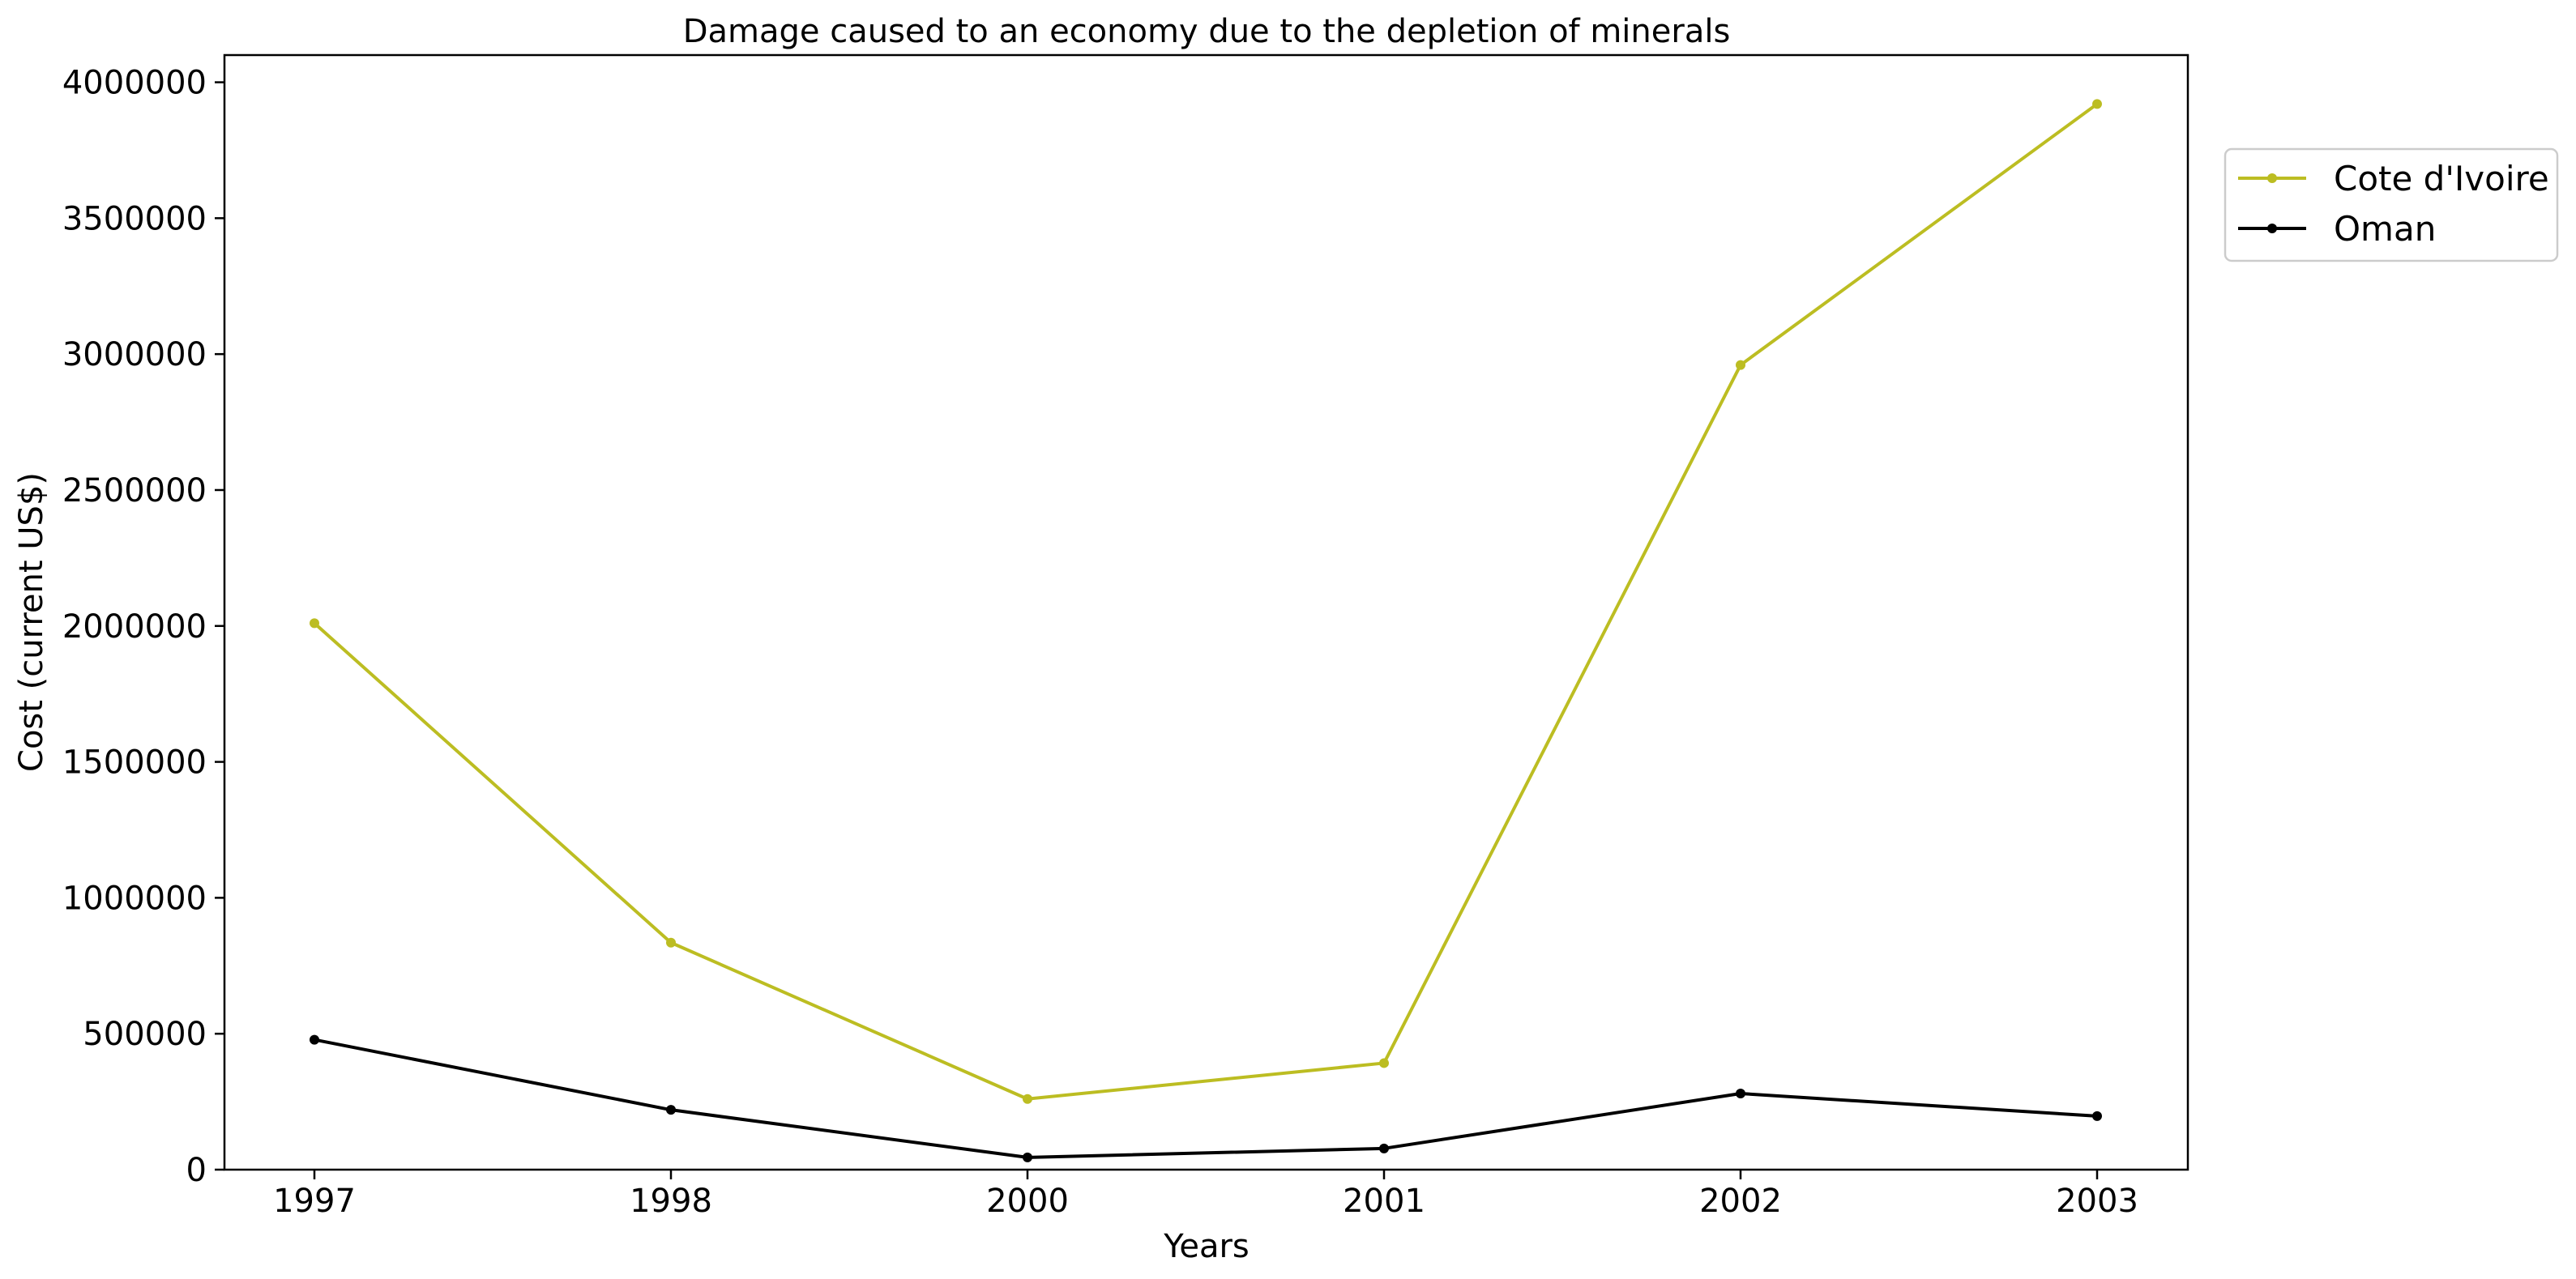 This screenshot has width=2576, height=1279. What do you see at coordinates (1206, 1246) in the screenshot?
I see `x-axis-label: Years` at bounding box center [1206, 1246].